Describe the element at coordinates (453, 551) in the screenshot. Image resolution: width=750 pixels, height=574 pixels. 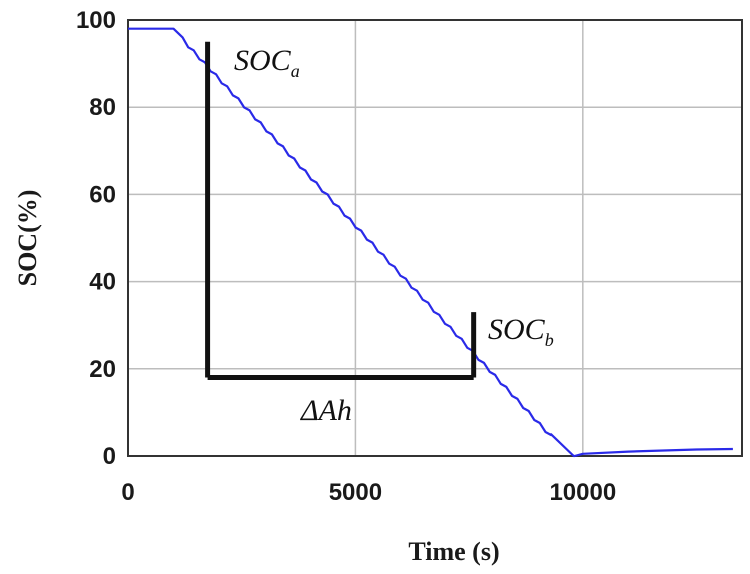
I see `x-axis-label: Time (s)` at that location.